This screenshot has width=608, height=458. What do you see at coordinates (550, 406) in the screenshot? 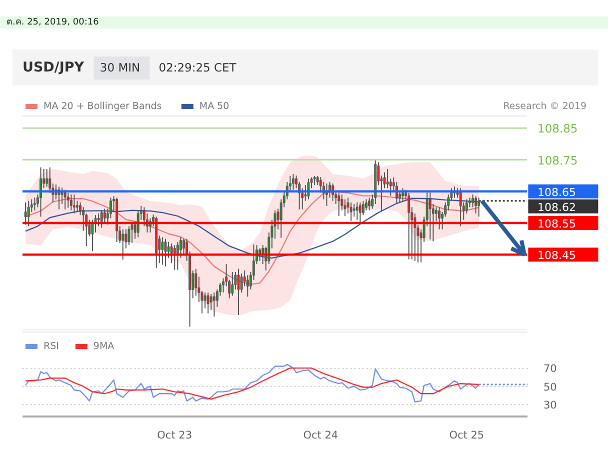
I see `y-tick-label: 30` at bounding box center [550, 406].